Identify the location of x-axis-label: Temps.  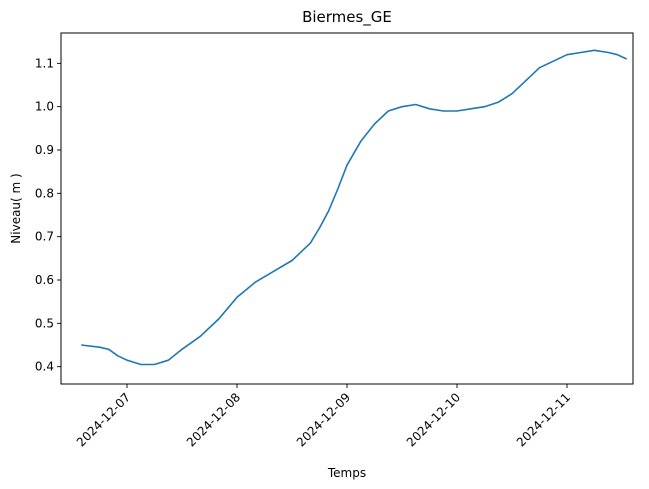
(346, 473).